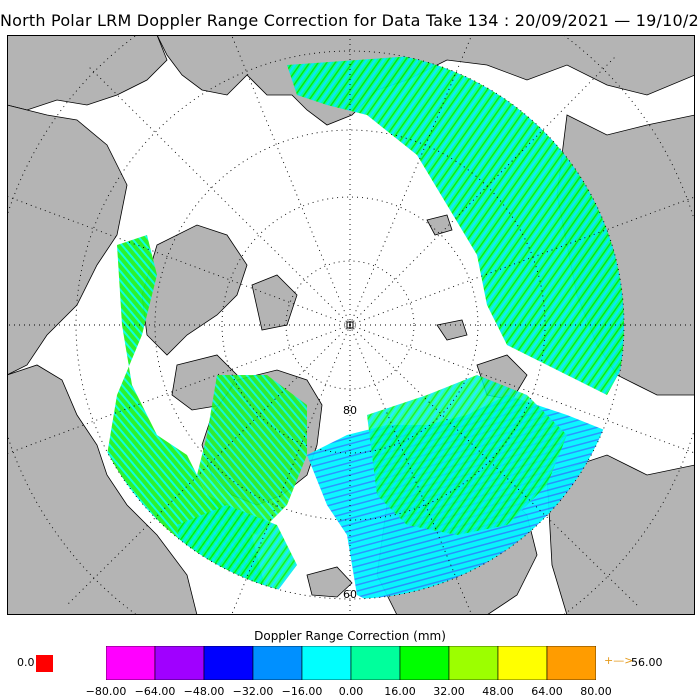  I want to click on colorbar, so click(351, 663).